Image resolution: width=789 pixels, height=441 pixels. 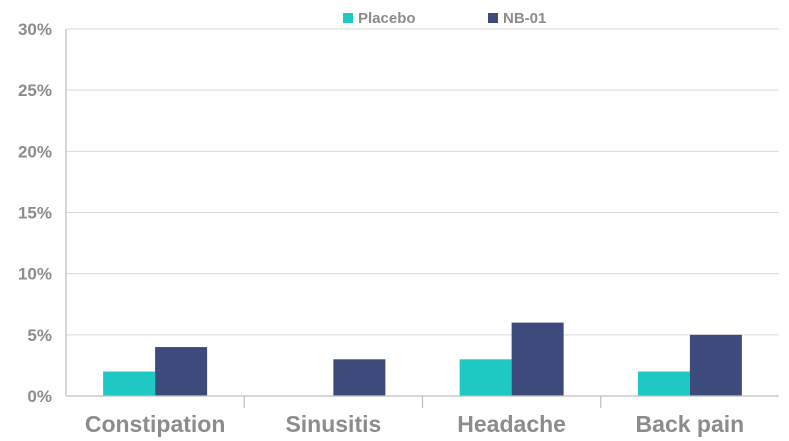 What do you see at coordinates (35, 29) in the screenshot?
I see `y-tick-label: 30%` at bounding box center [35, 29].